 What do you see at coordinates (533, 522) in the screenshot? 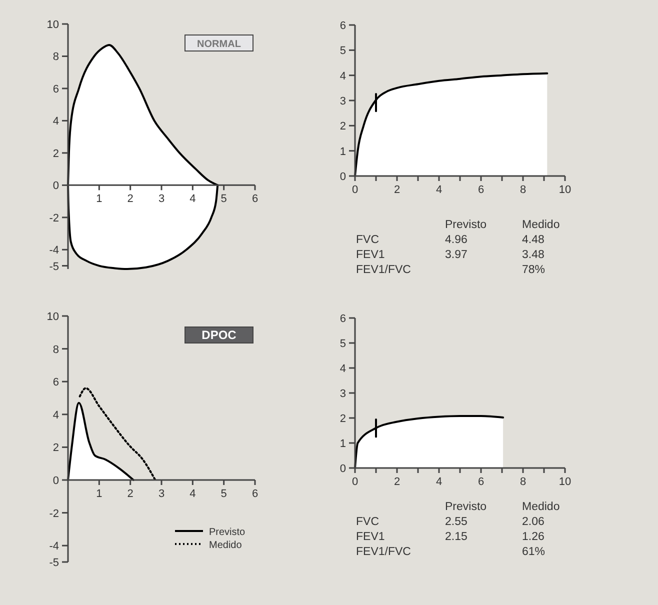
I see `text: 2.06` at bounding box center [533, 522].